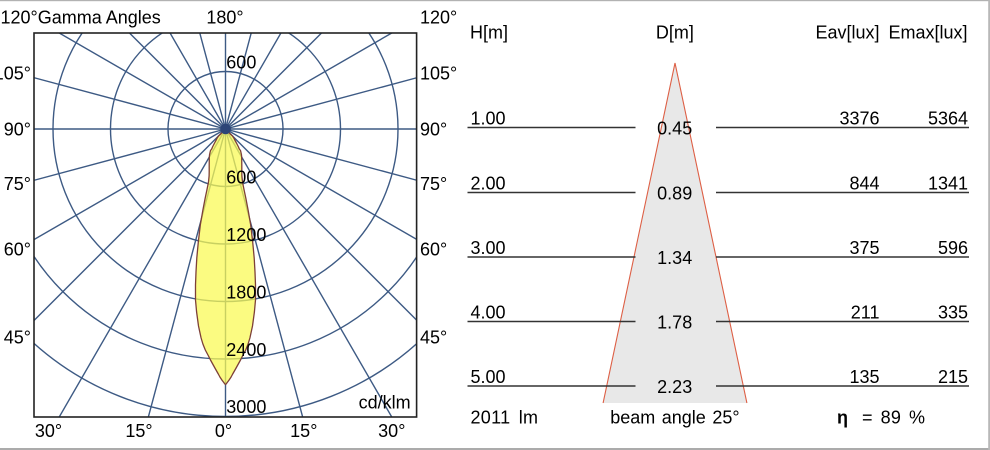 The width and height of the screenshot is (990, 450). I want to click on svg-text: cd/klm, so click(385, 402).